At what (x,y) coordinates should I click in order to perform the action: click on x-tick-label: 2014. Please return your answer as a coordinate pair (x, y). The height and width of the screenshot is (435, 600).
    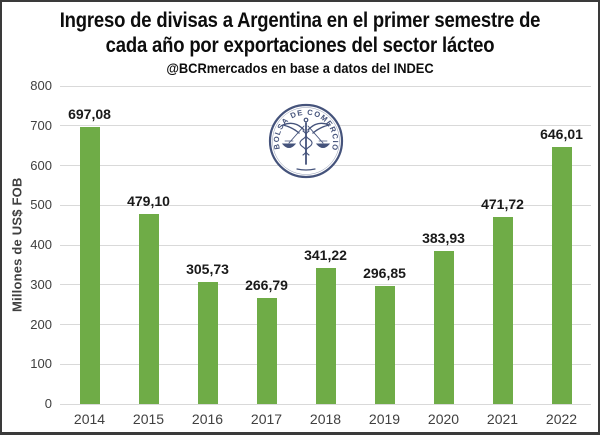
    Looking at the image, I should click on (89, 419).